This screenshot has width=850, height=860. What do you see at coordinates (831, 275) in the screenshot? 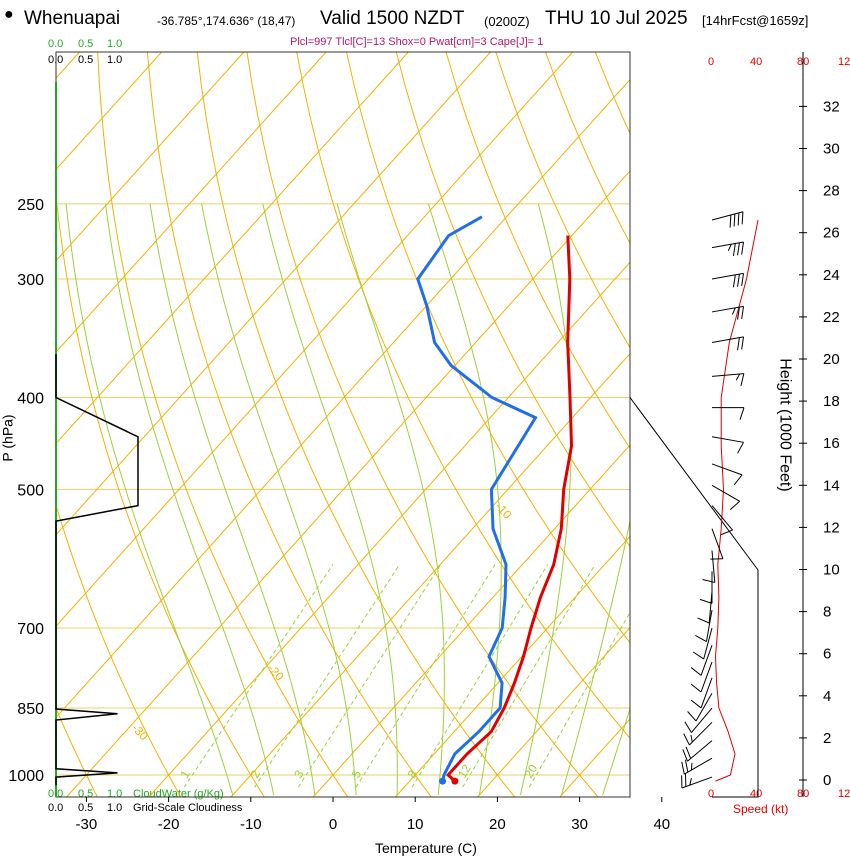
I see `height-tick-label: 24` at bounding box center [831, 275].